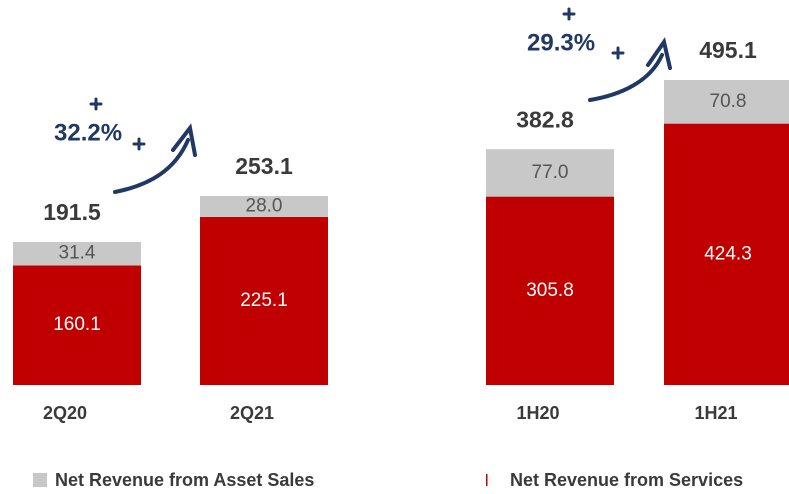 The height and width of the screenshot is (494, 789). What do you see at coordinates (65, 413) in the screenshot?
I see `x-tick-label: 2Q20` at bounding box center [65, 413].